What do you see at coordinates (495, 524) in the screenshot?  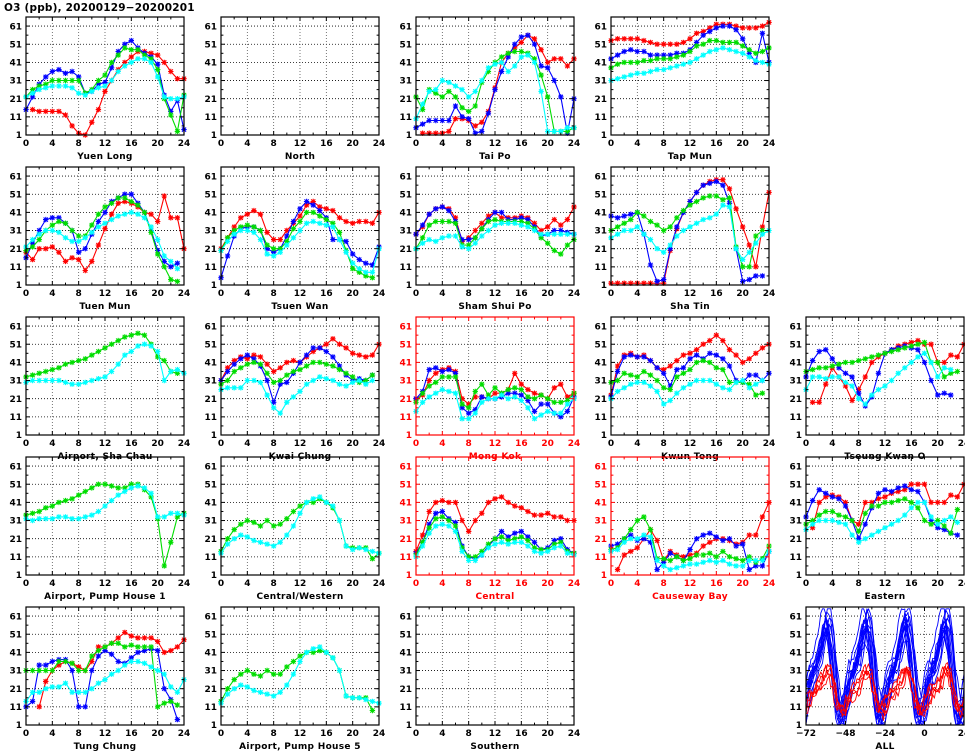 I see `series-red` at bounding box center [495, 524].